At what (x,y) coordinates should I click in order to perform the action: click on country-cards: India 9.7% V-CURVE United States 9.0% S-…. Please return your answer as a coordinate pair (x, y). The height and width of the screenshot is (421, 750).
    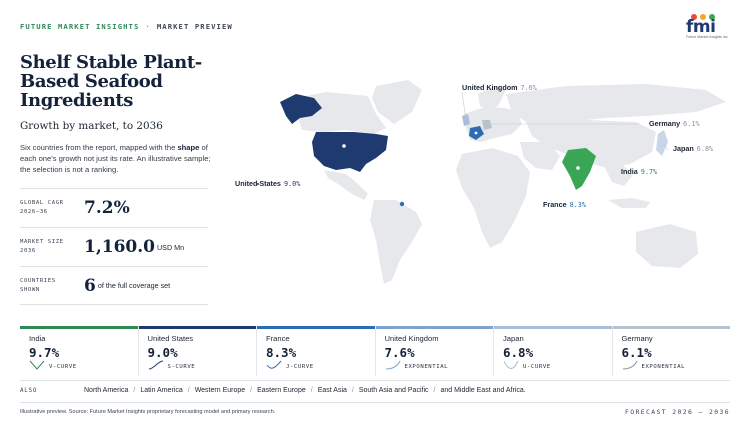
    Looking at the image, I should click on (375, 351).